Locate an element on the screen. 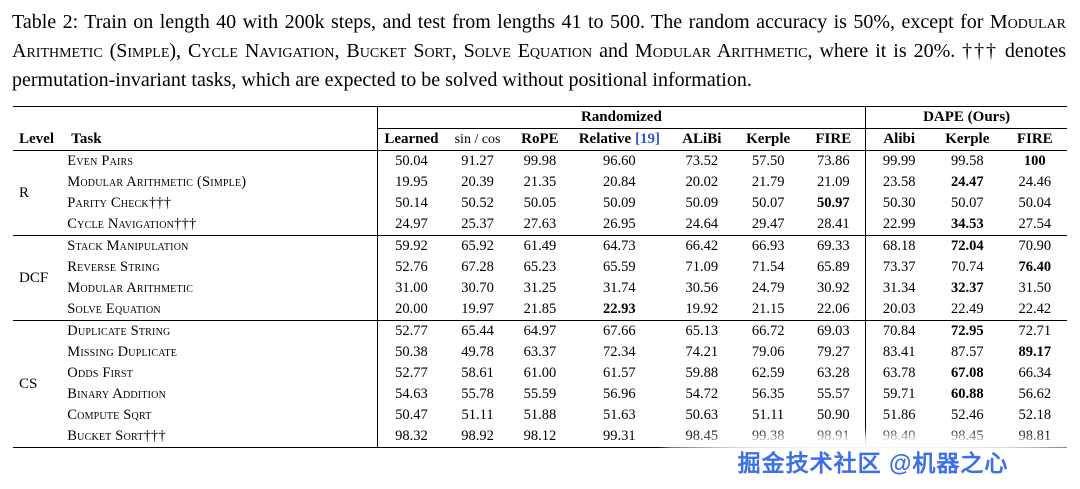 Image resolution: width=1080 pixels, height=489 pixels. col-header-kerple: Kerple is located at coordinates (768, 139).